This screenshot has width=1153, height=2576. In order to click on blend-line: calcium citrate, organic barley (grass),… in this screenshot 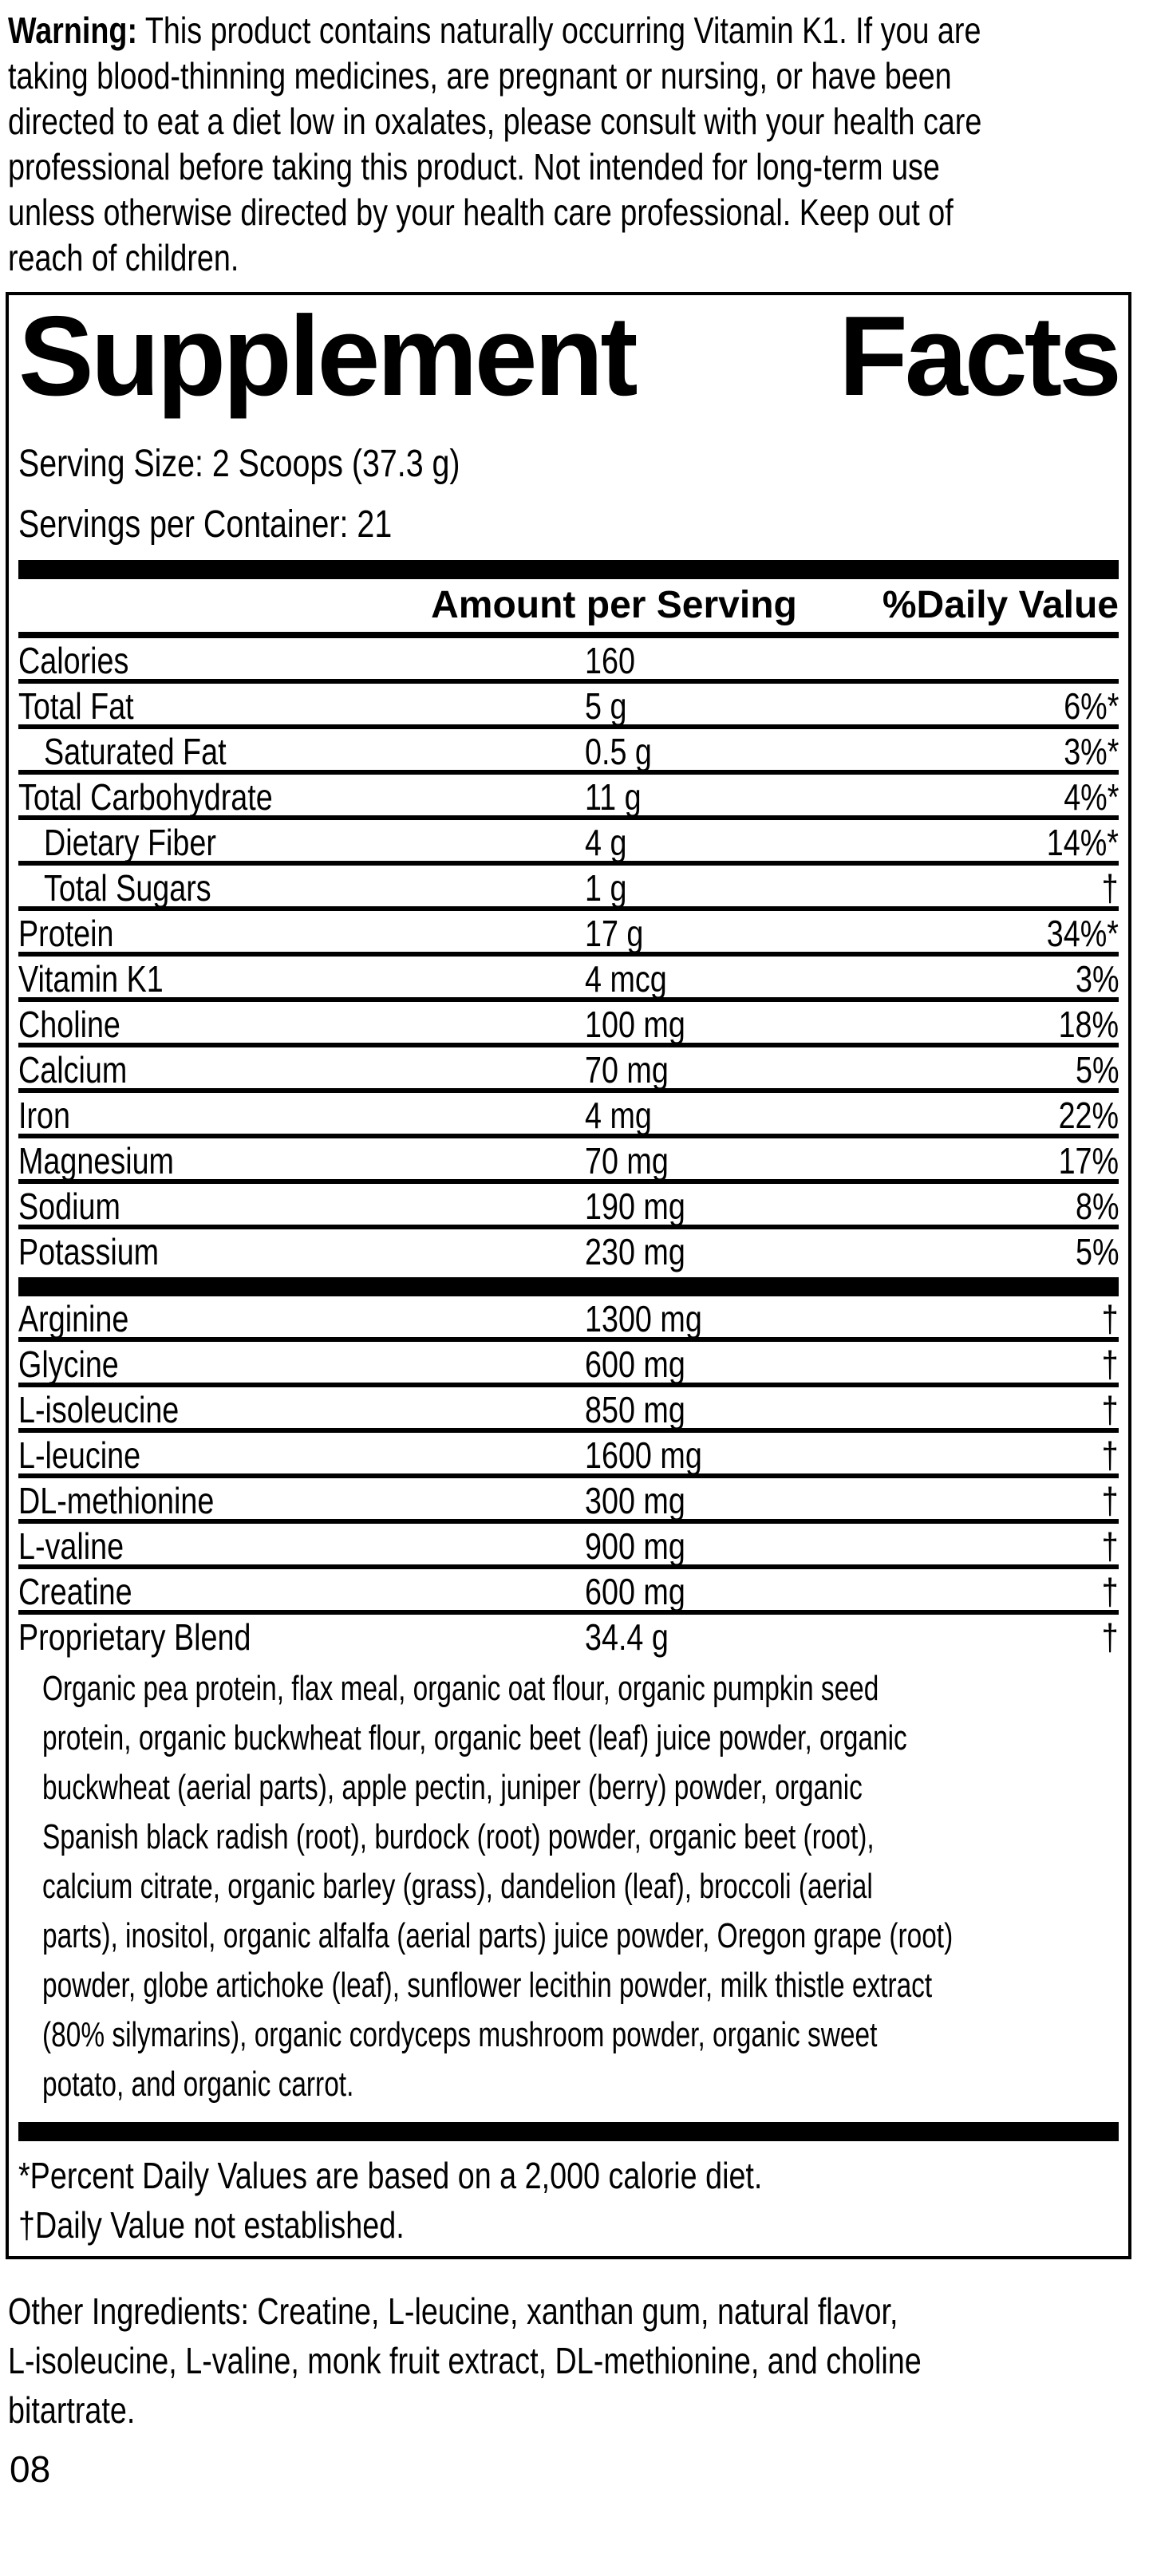, I will do `click(458, 1887)`.